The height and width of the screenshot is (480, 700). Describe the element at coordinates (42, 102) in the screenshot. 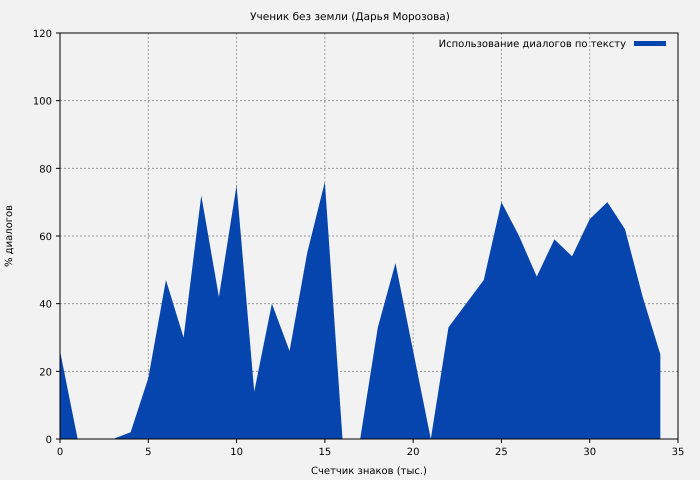

I see `y-tick-label: 100` at that location.